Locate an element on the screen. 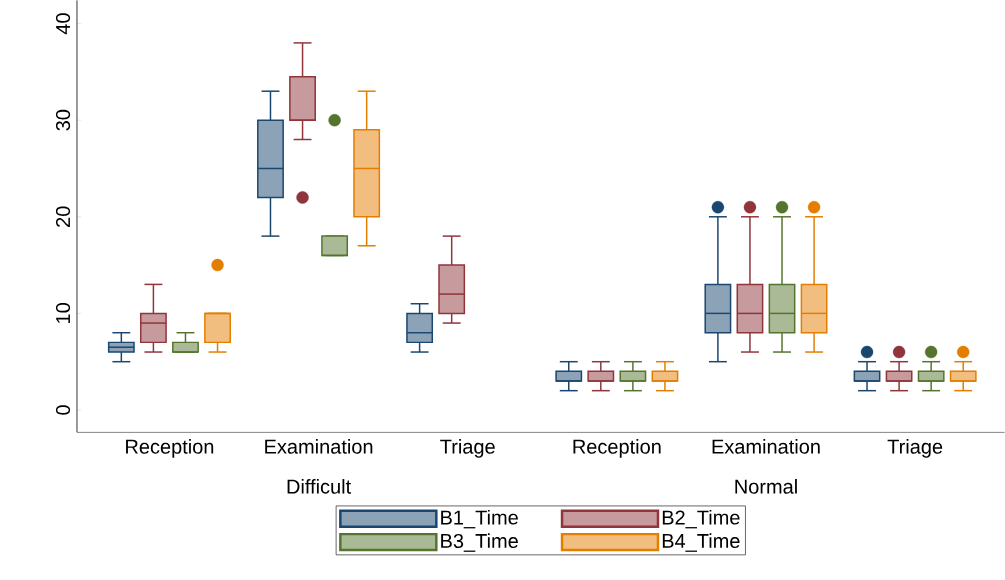 This screenshot has width=1005, height=580. y-tick-label: 0 is located at coordinates (63, 410).